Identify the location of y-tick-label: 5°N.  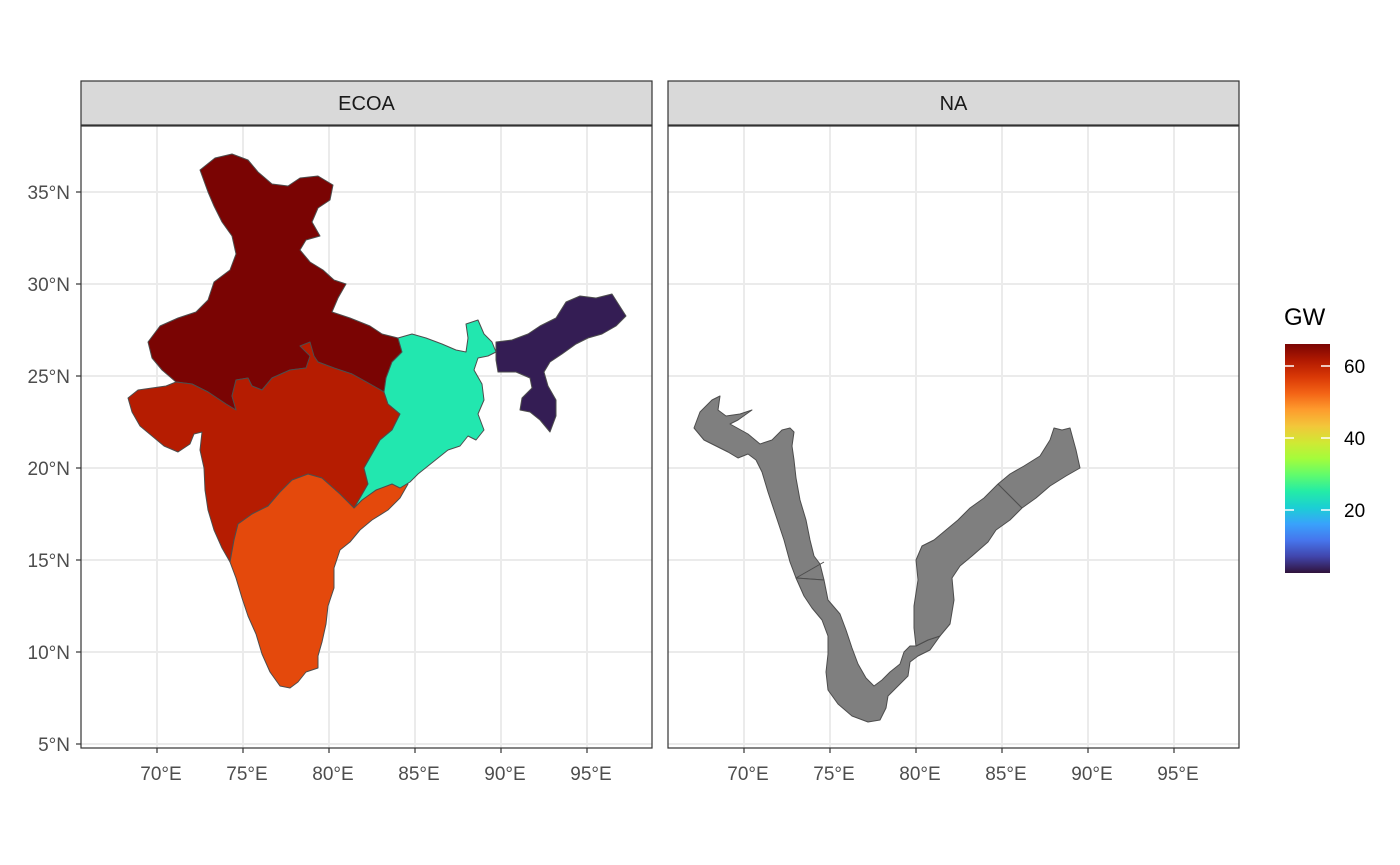
(54, 745).